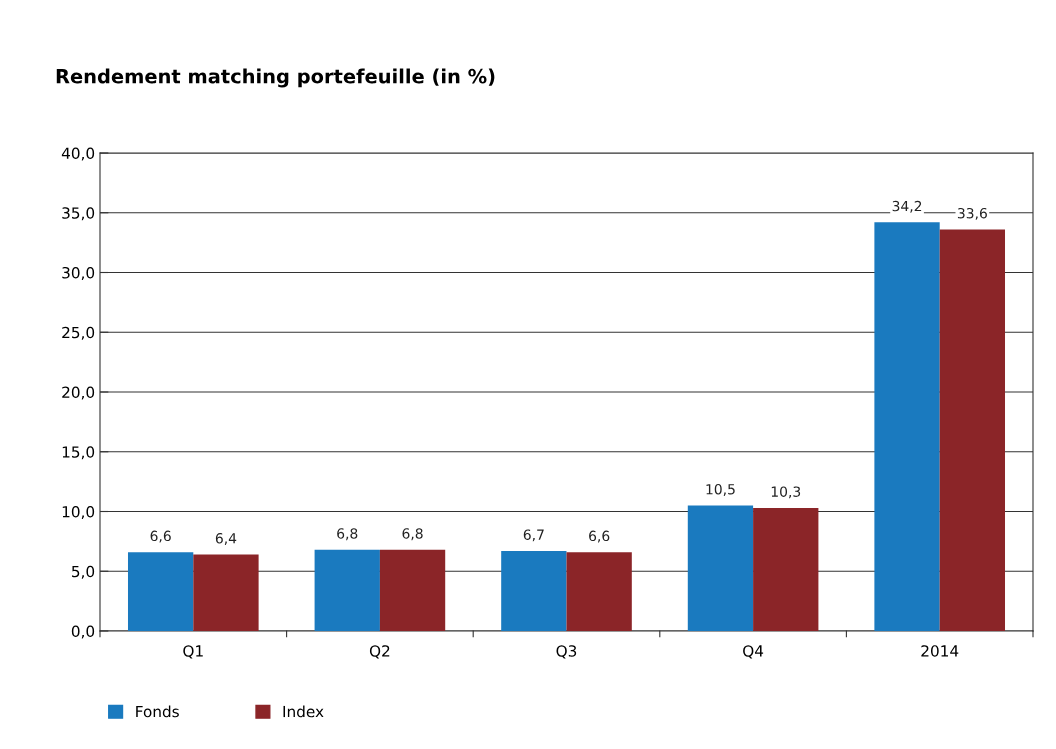 The image size is (1056, 749). What do you see at coordinates (78, 273) in the screenshot?
I see `y-tick-label: 30,0` at bounding box center [78, 273].